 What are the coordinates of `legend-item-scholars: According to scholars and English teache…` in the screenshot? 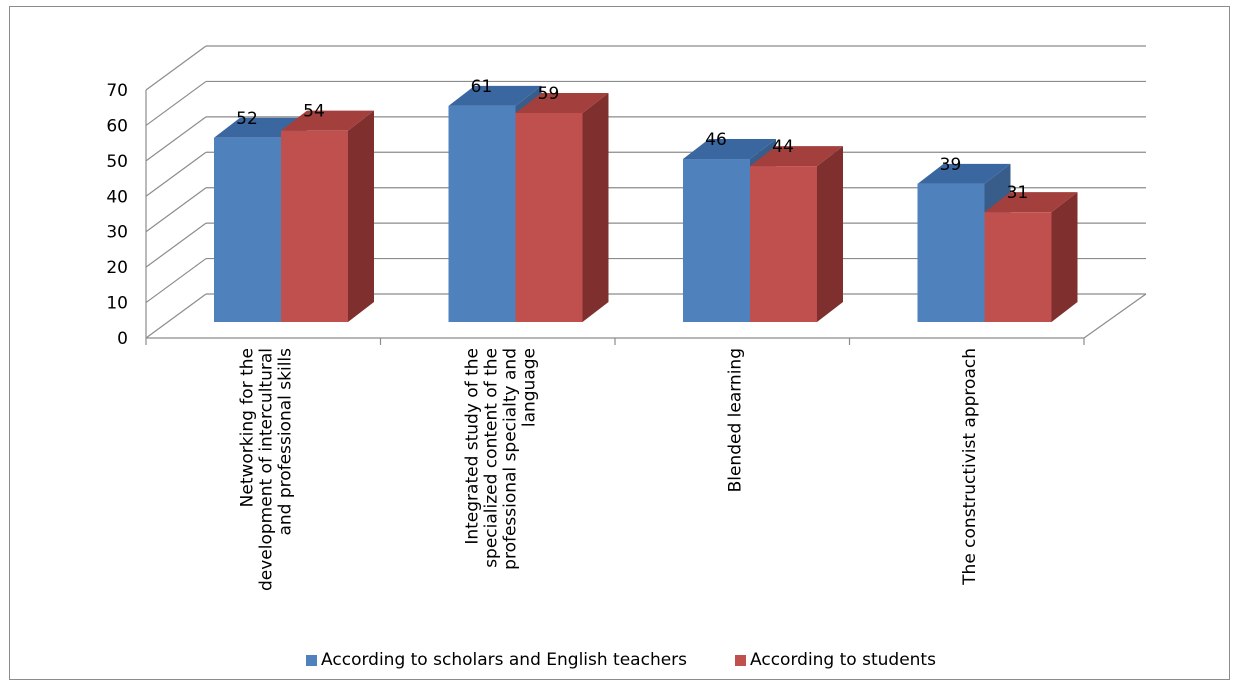 It's located at (496, 660).